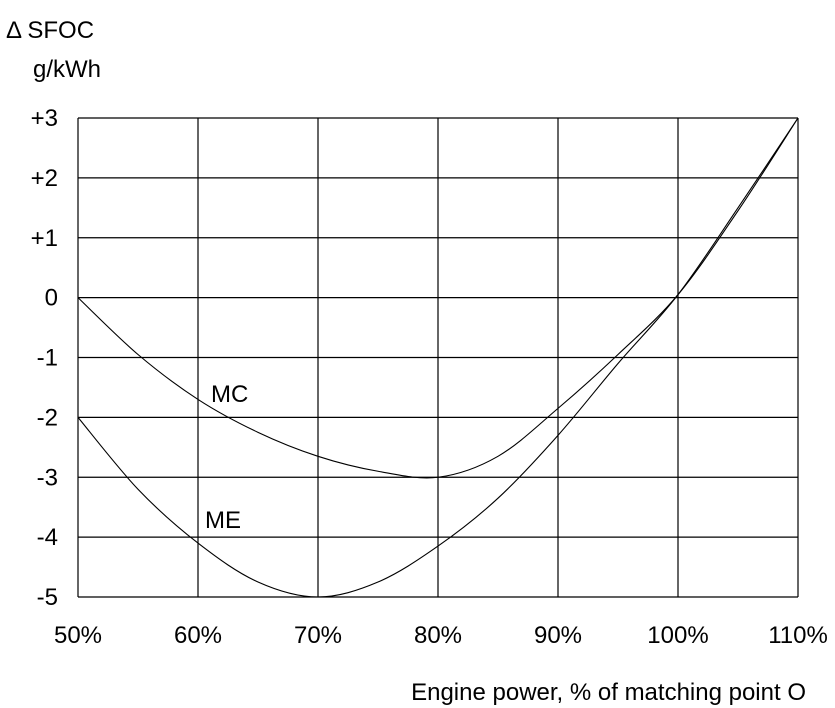 Image resolution: width=835 pixels, height=708 pixels. Describe the element at coordinates (438, 635) in the screenshot. I see `x-tick-label: 80%` at that location.